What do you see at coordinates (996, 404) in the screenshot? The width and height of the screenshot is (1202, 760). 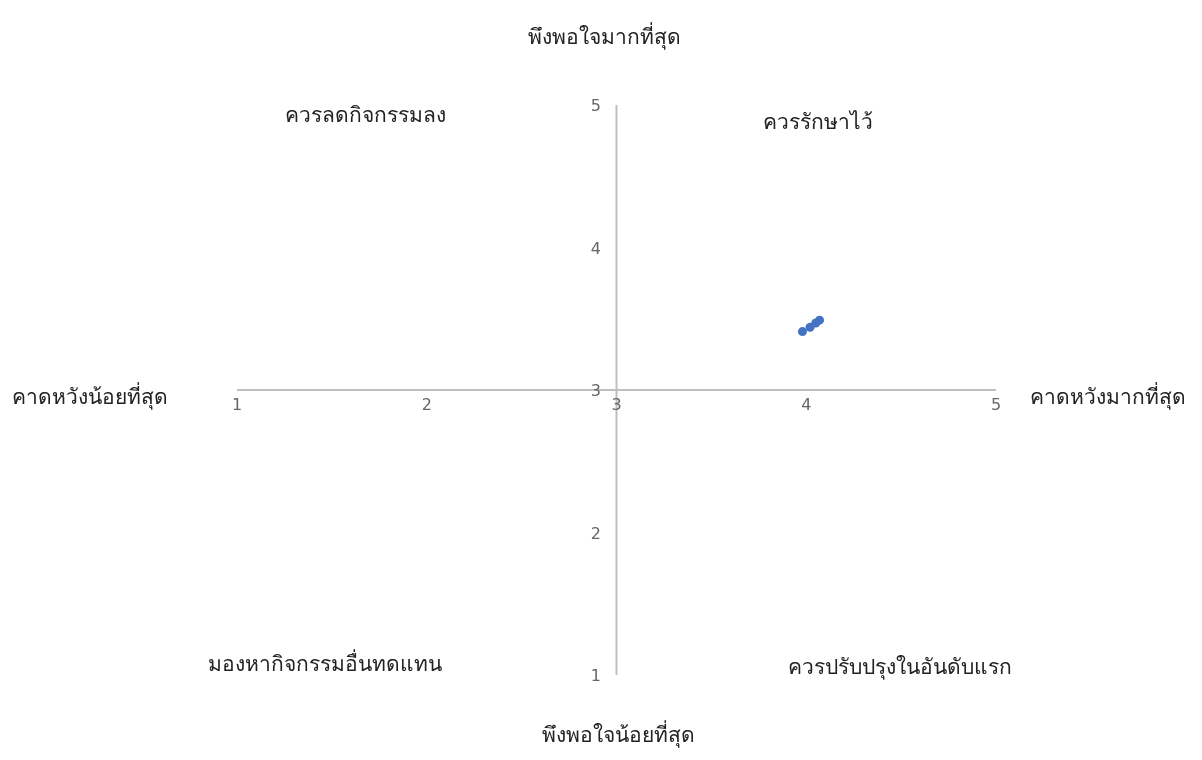 I see `x-tick-label: 5` at bounding box center [996, 404].